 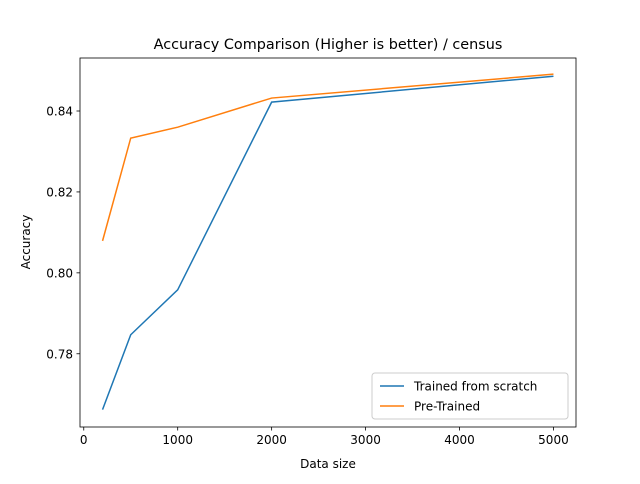 I want to click on y-axis-label: Accuracy, so click(x=26, y=242).